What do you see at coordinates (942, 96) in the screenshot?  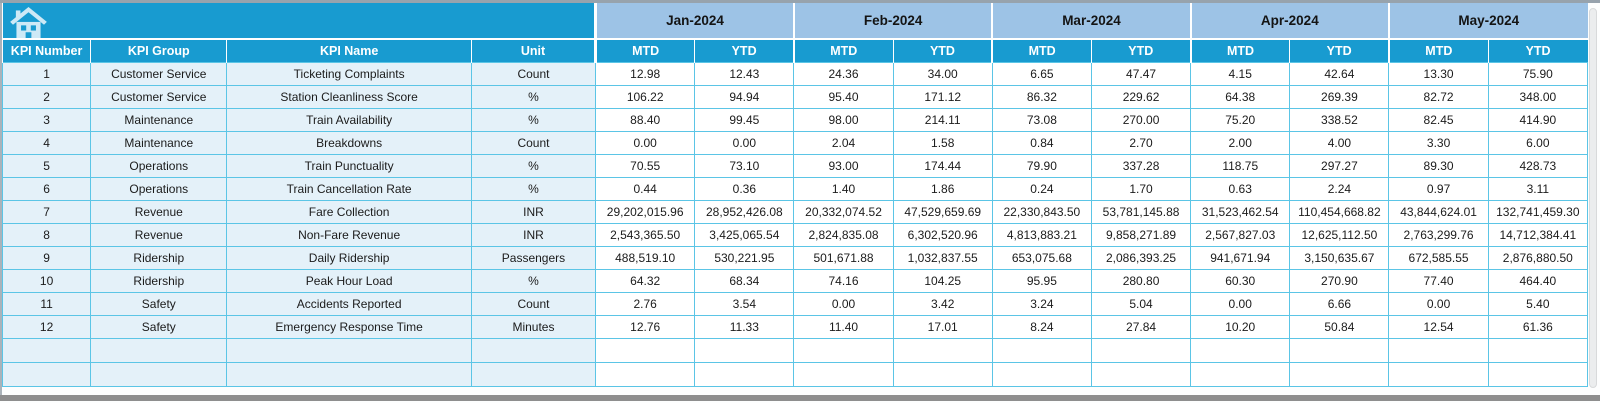 I see `value-cell: 171.12` at bounding box center [942, 96].